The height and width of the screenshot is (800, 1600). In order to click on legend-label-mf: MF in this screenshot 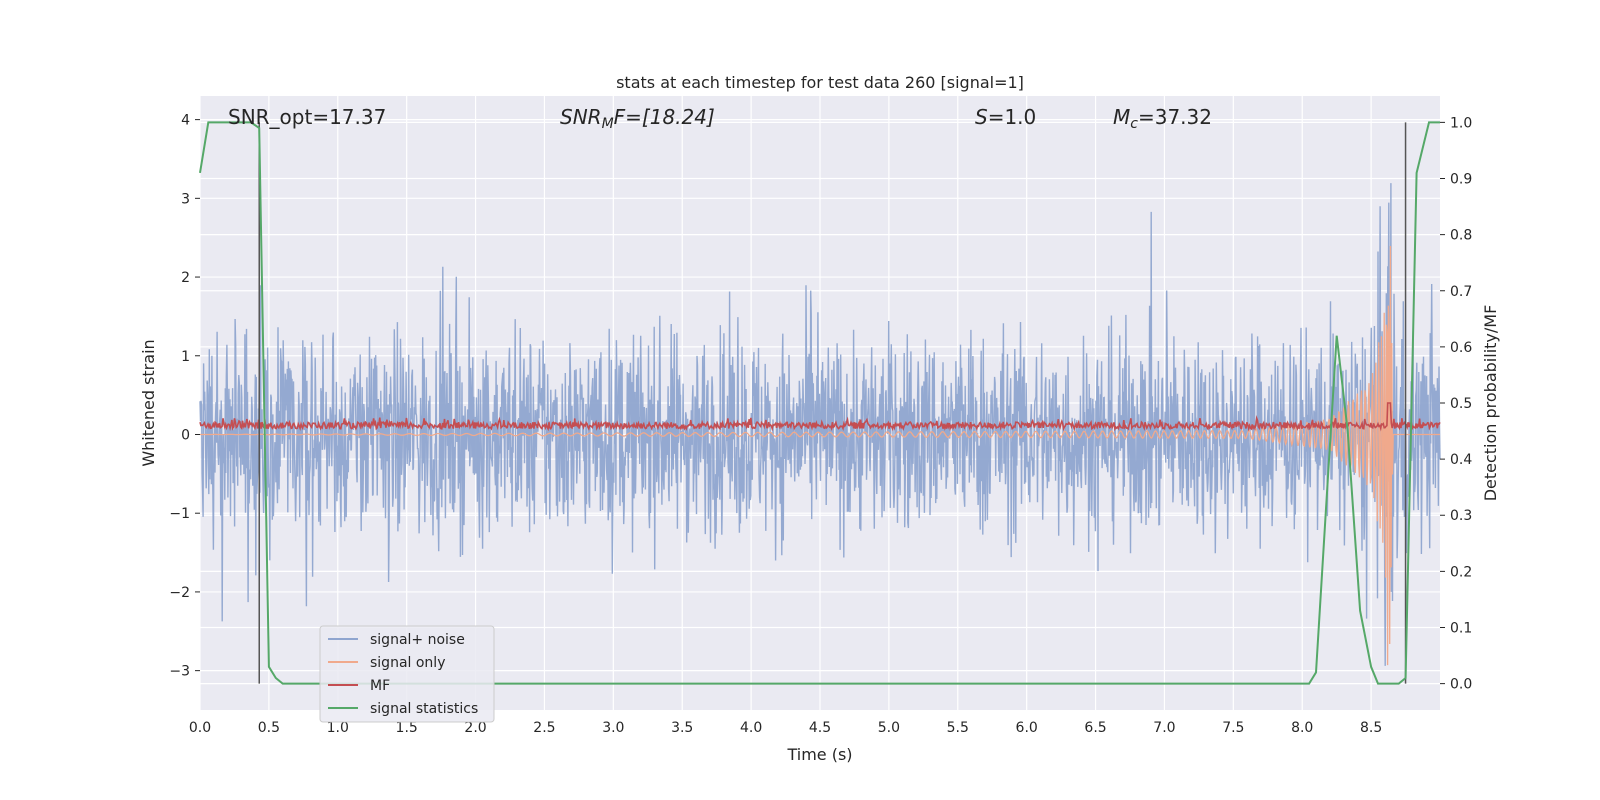, I will do `click(380, 686)`.